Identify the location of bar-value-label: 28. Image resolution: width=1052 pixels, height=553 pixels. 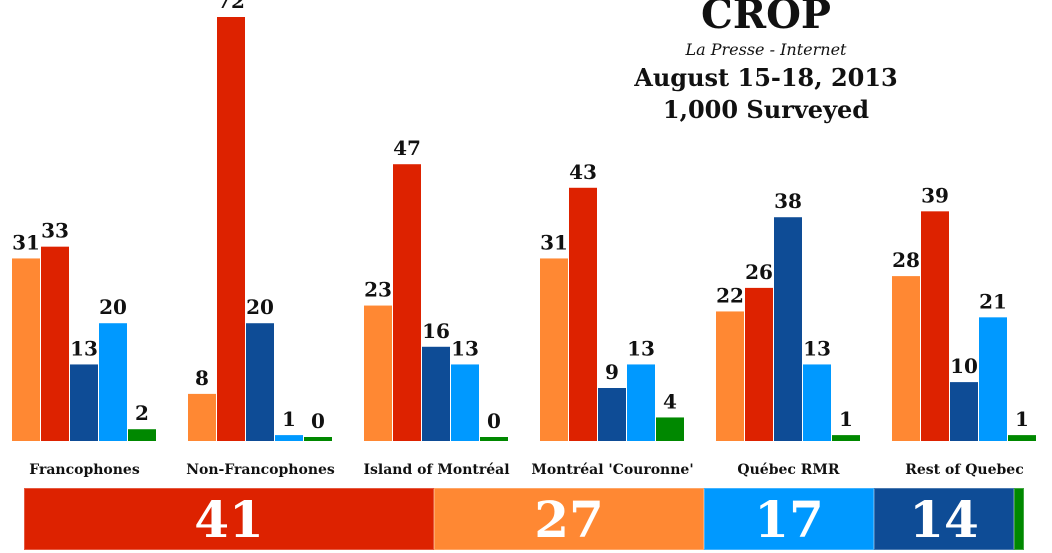
(906, 260).